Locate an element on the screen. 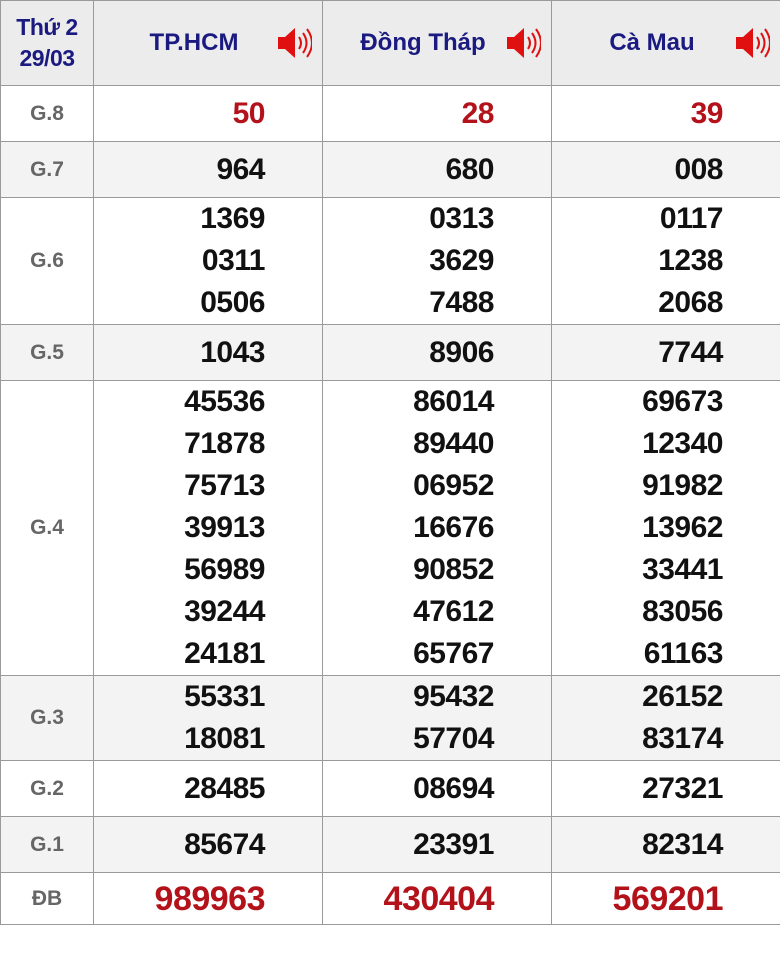 This screenshot has height=958, width=780. draw-date-cell: Thứ 2 29/03 is located at coordinates (47, 43).